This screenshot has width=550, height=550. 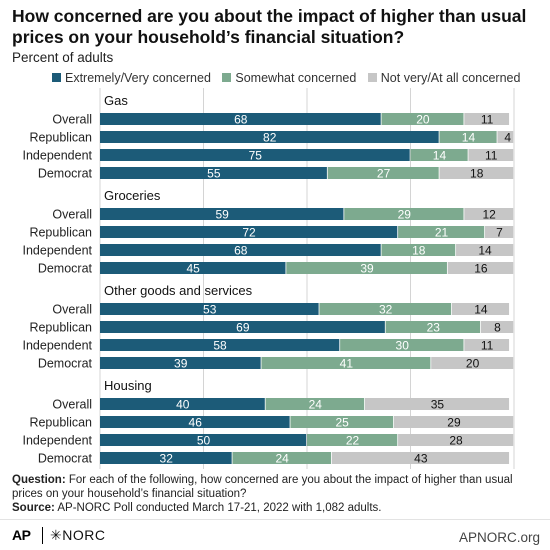 What do you see at coordinates (342, 422) in the screenshot?
I see `bar-housing-republican-somewhat` at bounding box center [342, 422].